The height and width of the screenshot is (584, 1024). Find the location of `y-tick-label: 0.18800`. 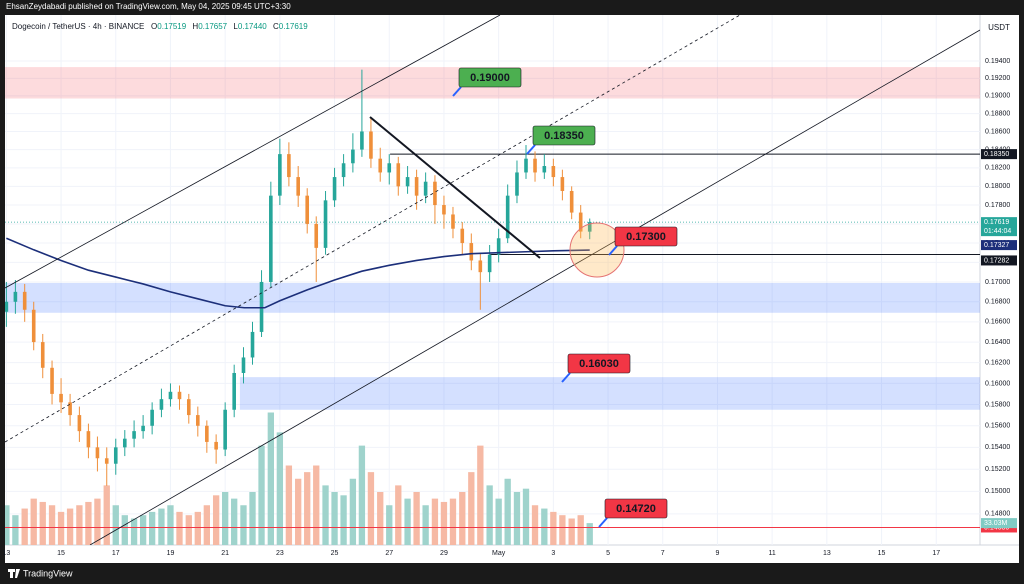

y-tick-label: 0.18800 is located at coordinates (997, 113).